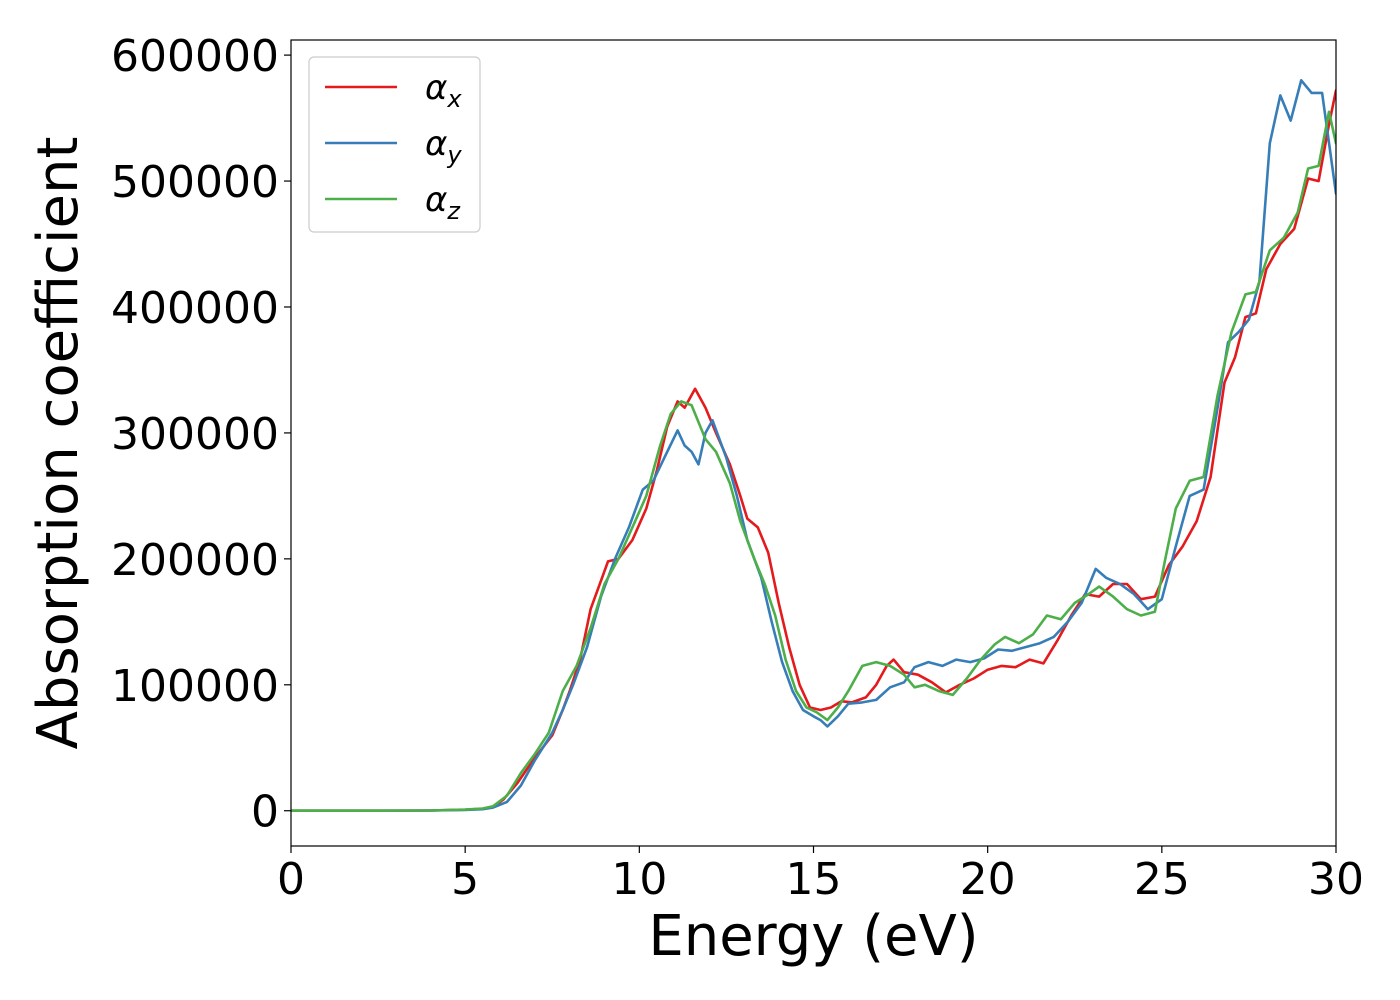  Describe the element at coordinates (195, 182) in the screenshot. I see `y-tick-label: 500000` at that location.